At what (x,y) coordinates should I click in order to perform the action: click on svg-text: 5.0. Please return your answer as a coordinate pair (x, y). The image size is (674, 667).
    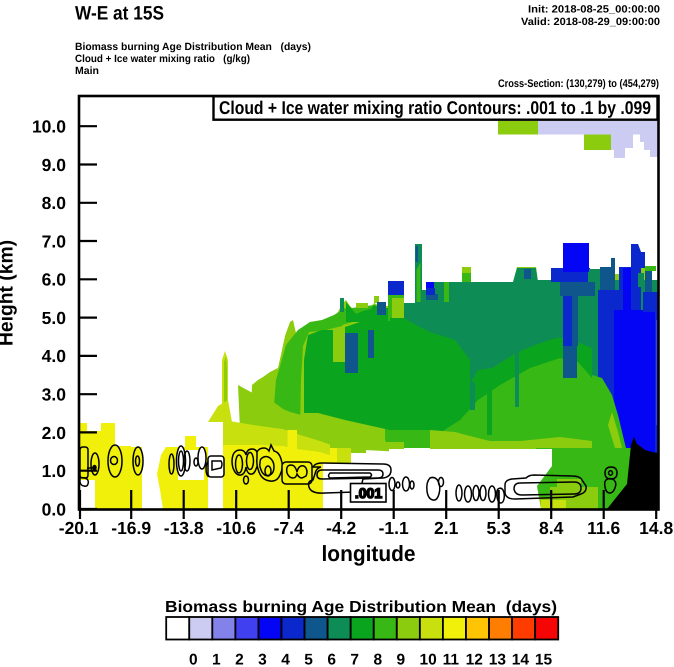
    Looking at the image, I should click on (54, 318).